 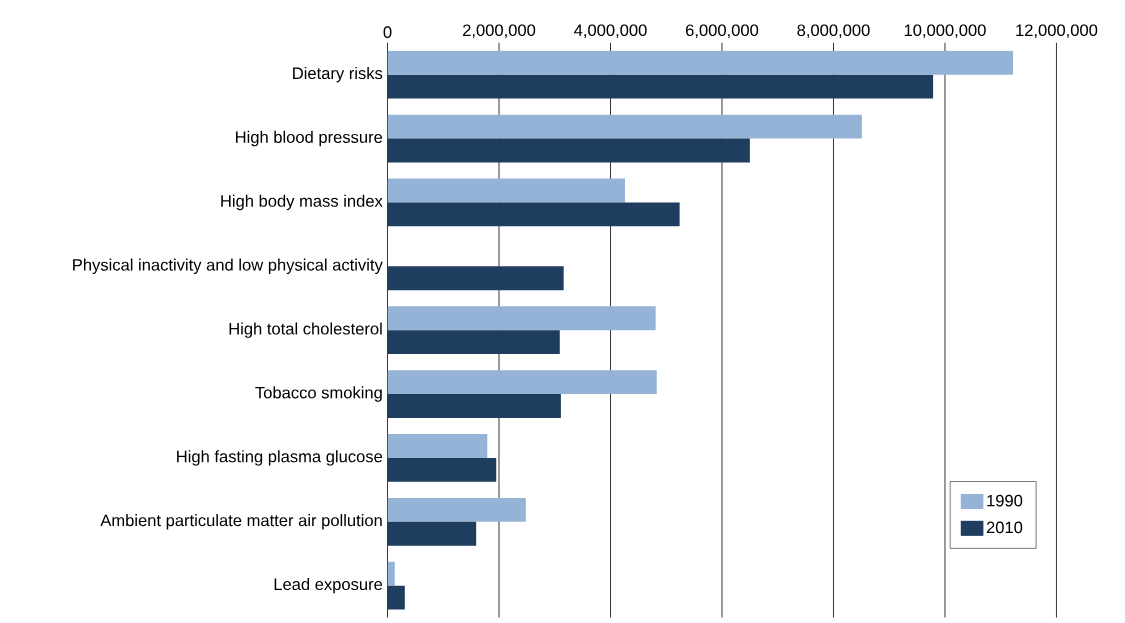 What do you see at coordinates (387, 32) in the screenshot?
I see `x-tick-label: 0` at bounding box center [387, 32].